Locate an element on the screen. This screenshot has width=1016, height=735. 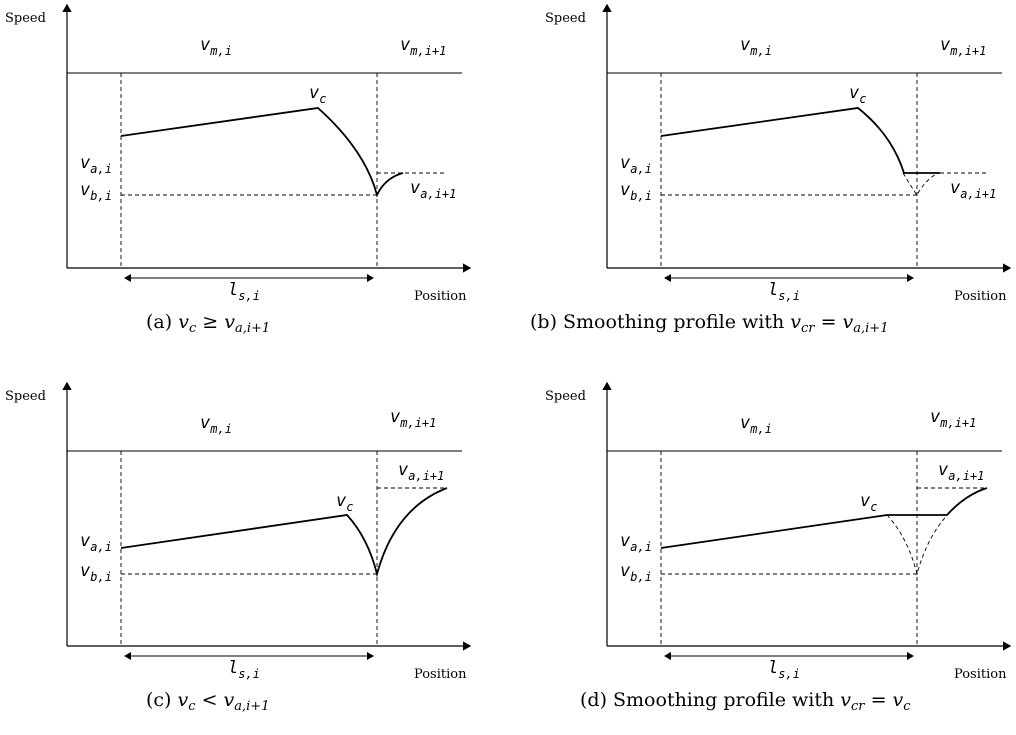
caption-a: (a) vc ≥ va,i+1 is located at coordinates (208, 323).